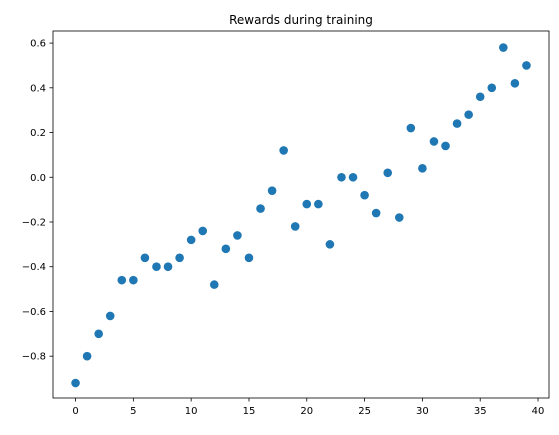 The width and height of the screenshot is (559, 435). What do you see at coordinates (34, 357) in the screenshot?
I see `y-tick-label: −0.8` at bounding box center [34, 357].